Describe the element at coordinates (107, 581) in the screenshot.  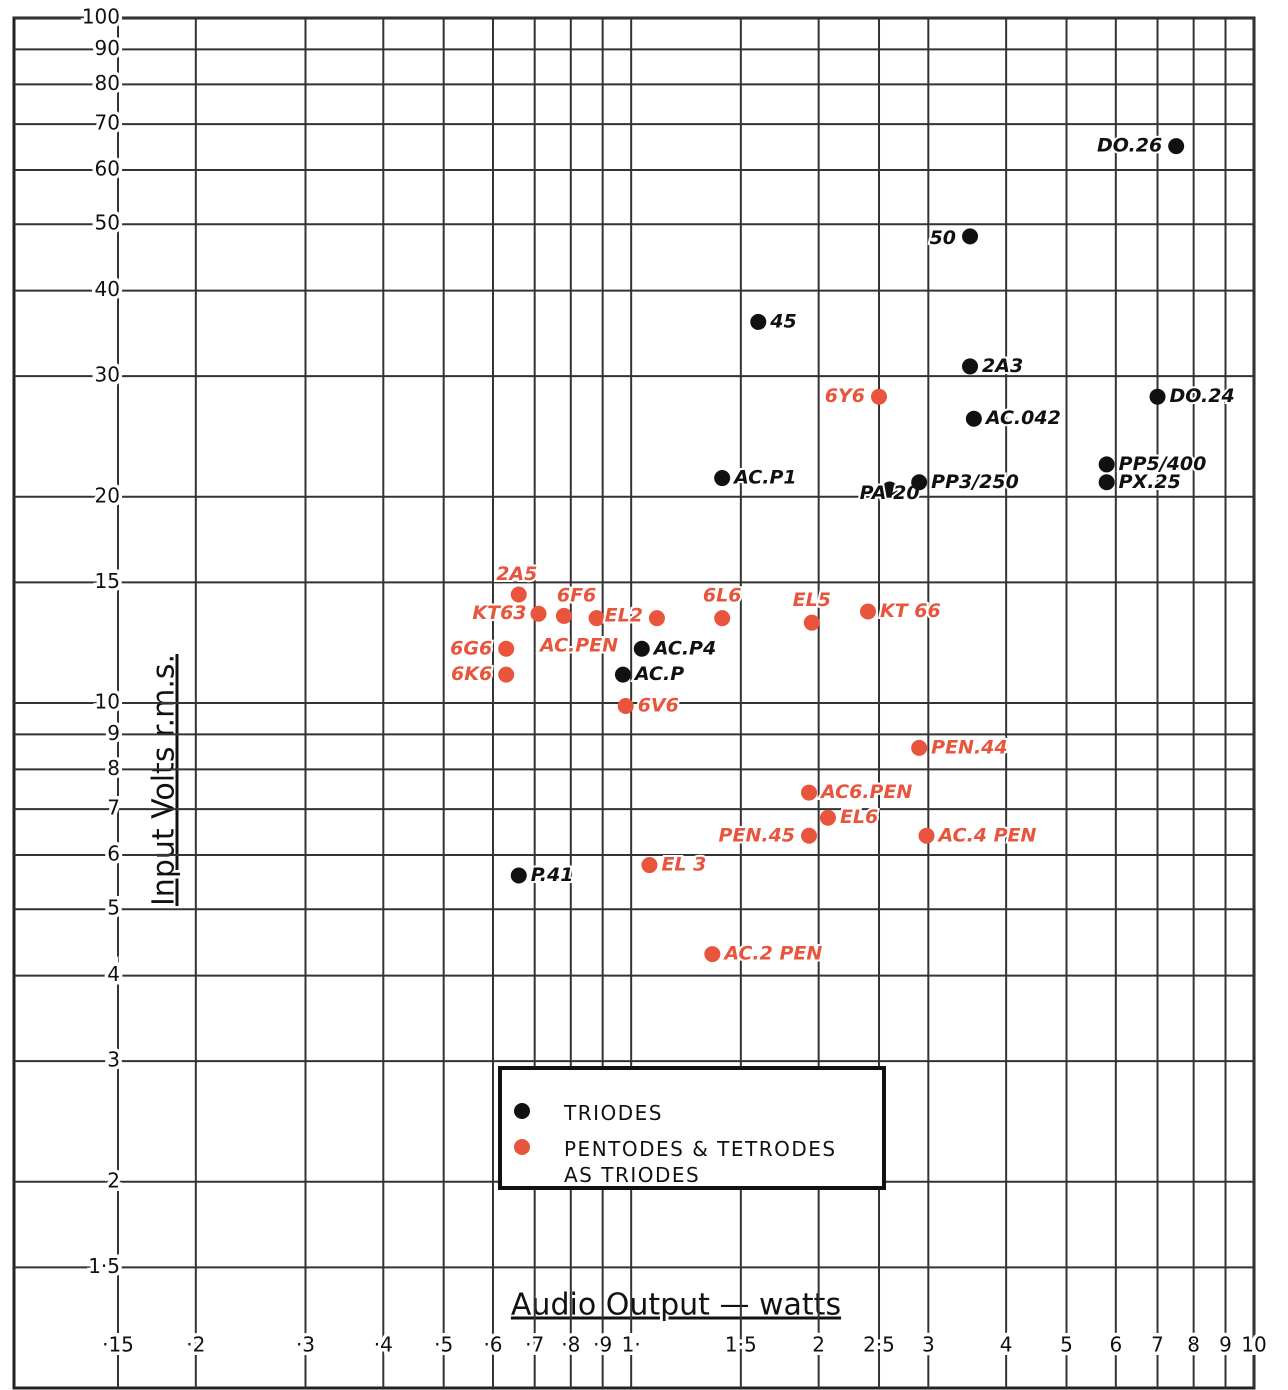
I see `y-tick-label: 15` at that location.